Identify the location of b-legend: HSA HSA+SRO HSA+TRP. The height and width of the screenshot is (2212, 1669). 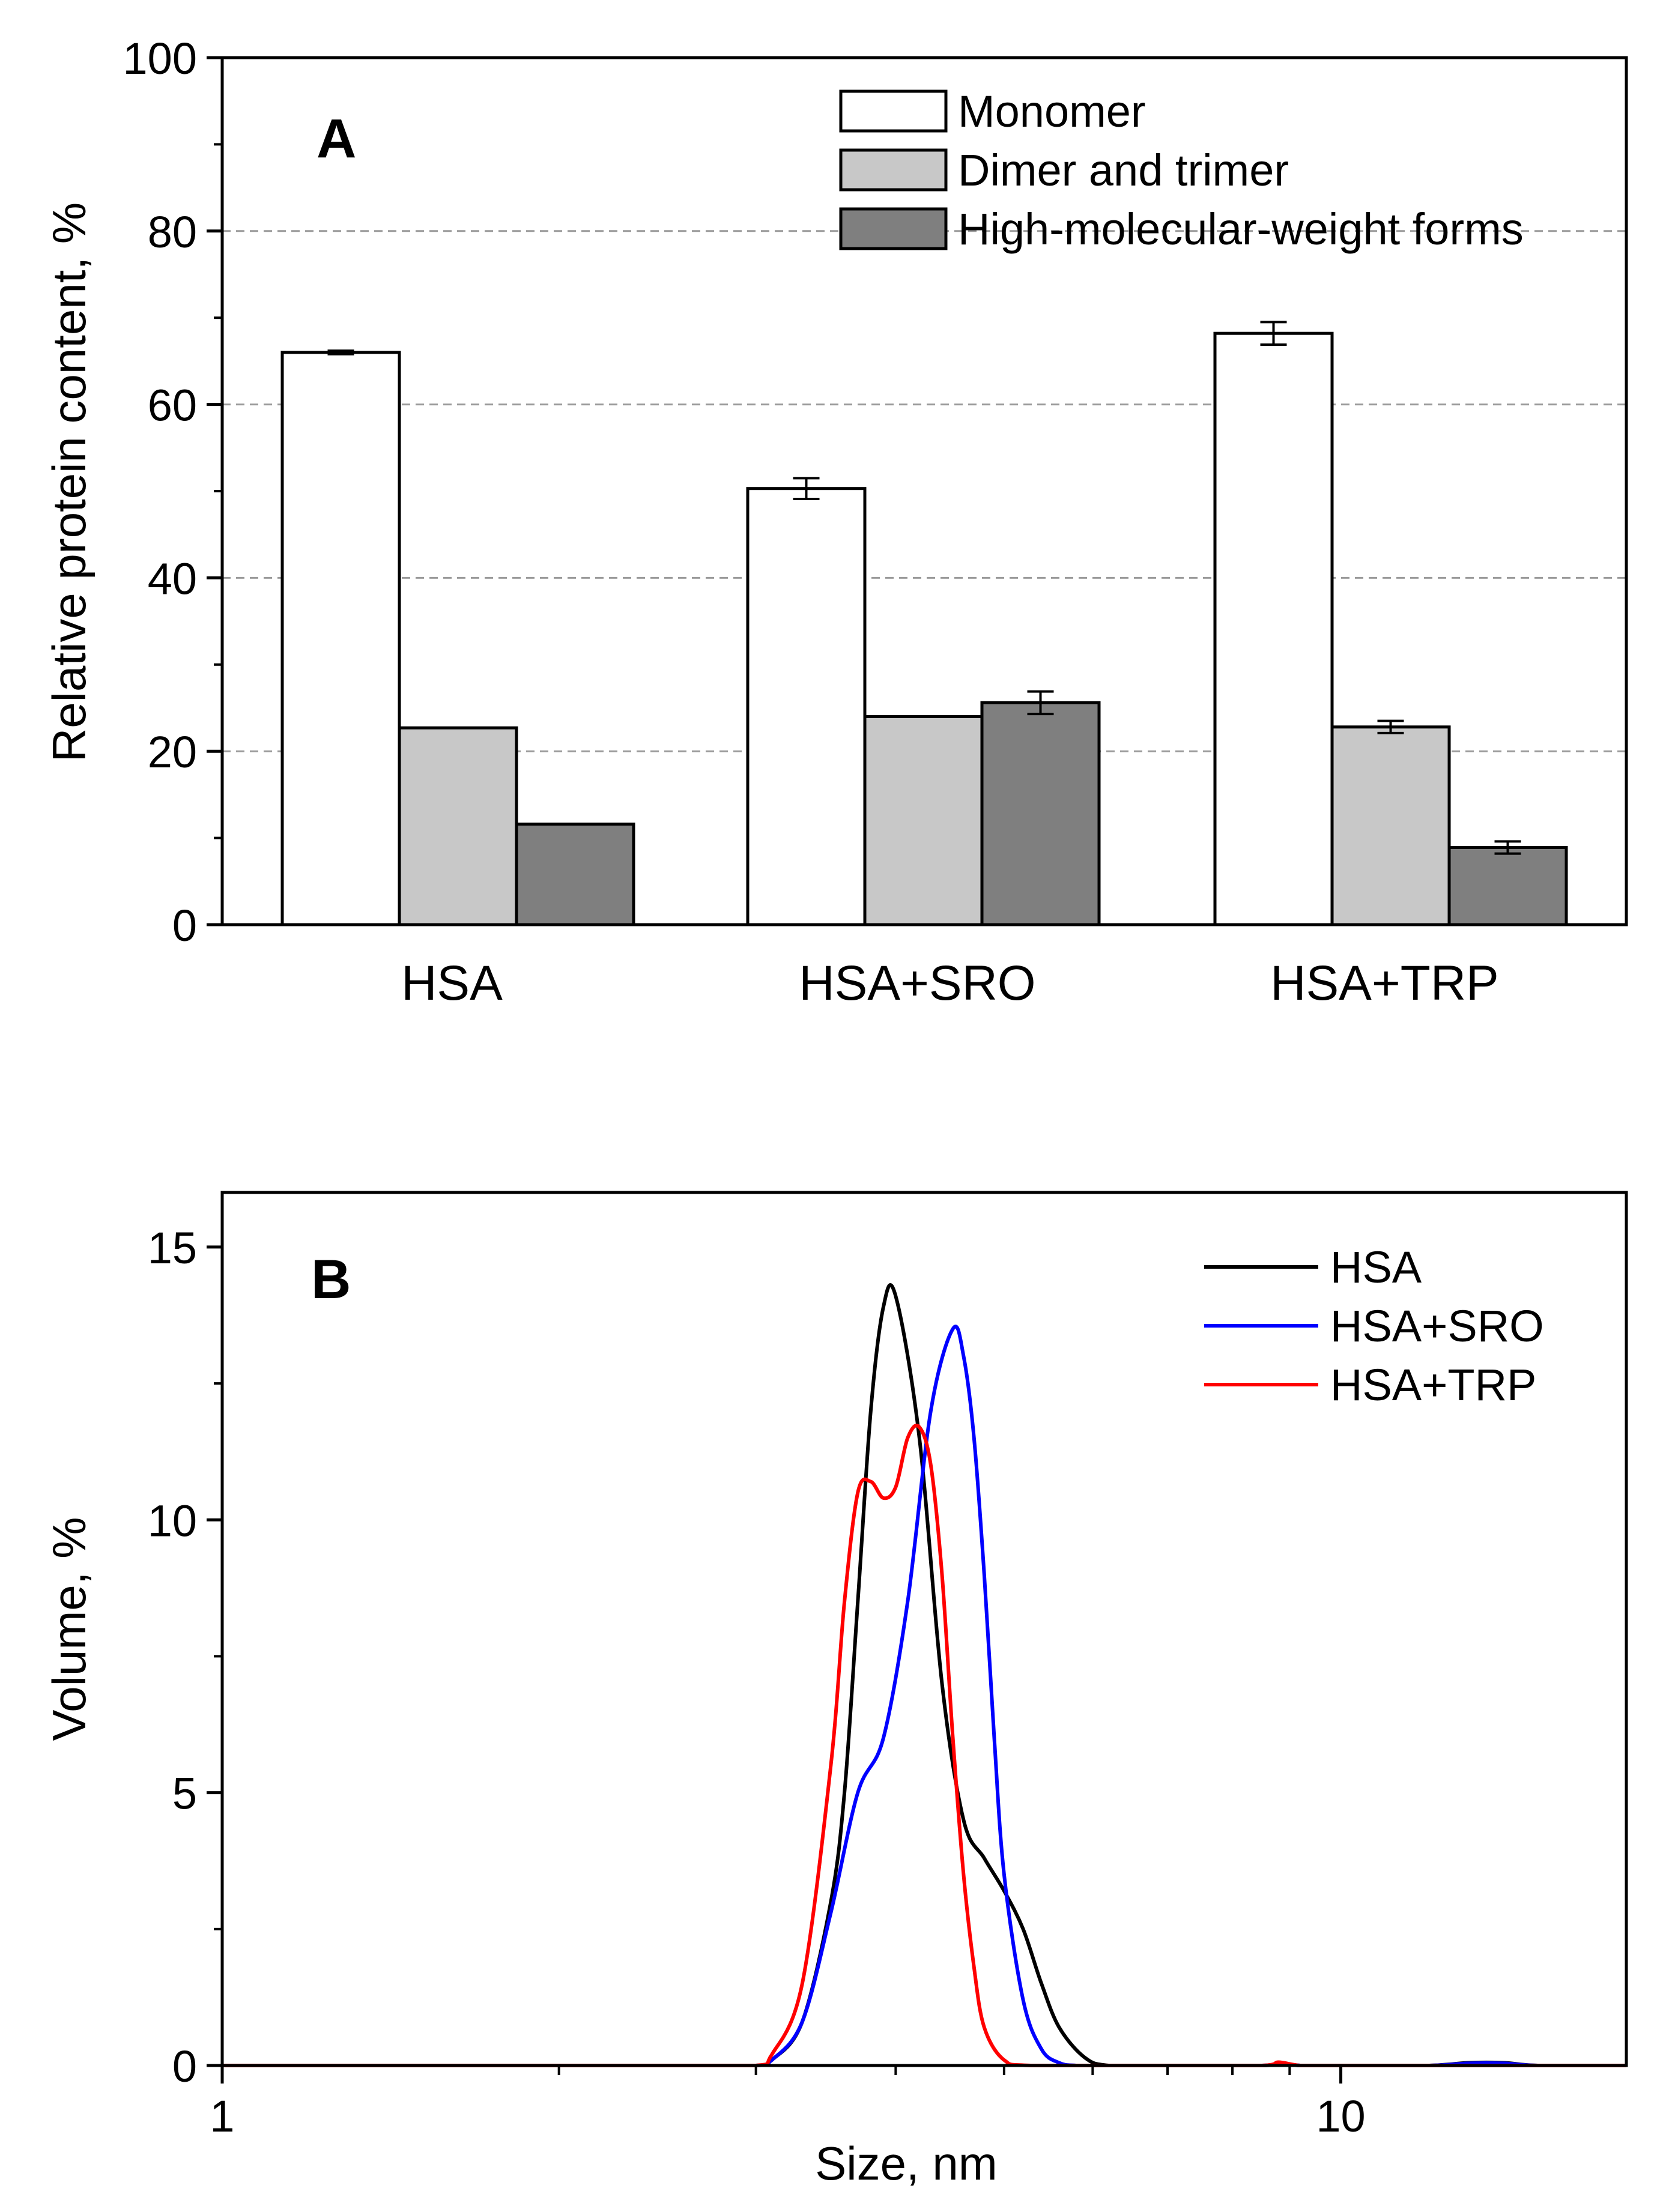
(1374, 1326).